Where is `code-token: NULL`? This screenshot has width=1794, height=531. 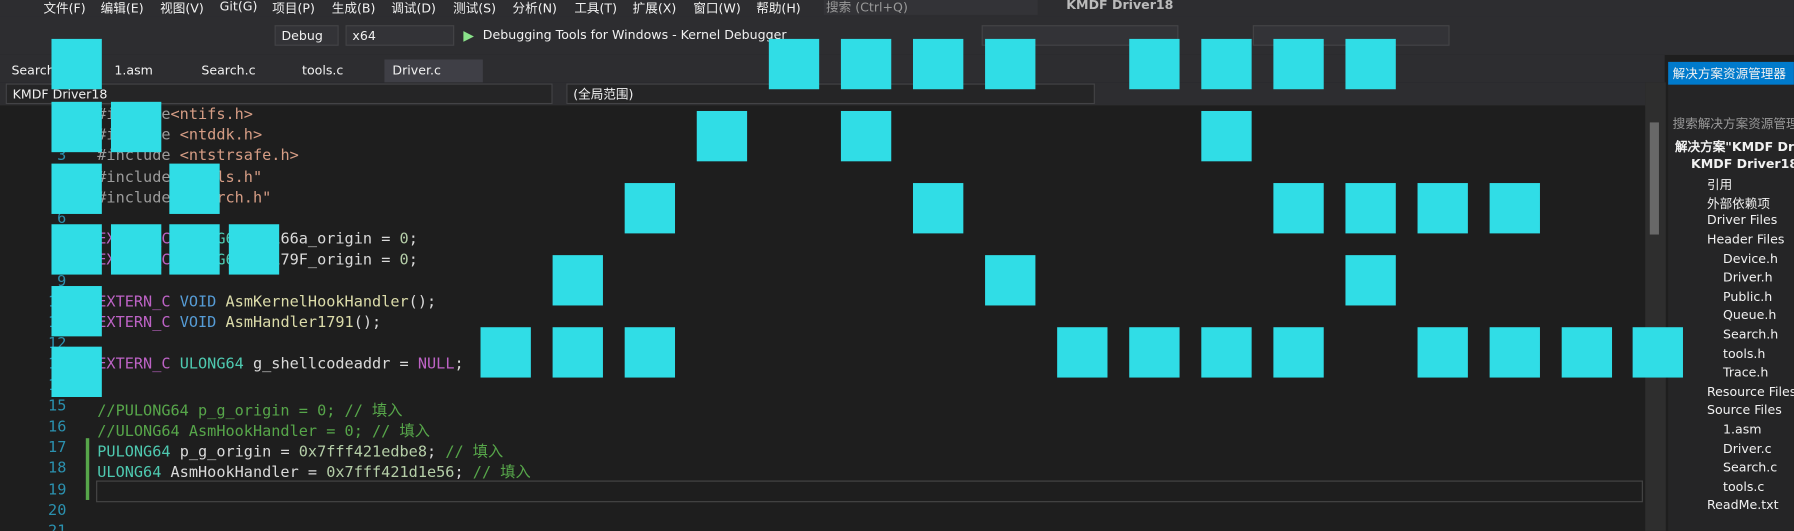 code-token: NULL is located at coordinates (436, 365).